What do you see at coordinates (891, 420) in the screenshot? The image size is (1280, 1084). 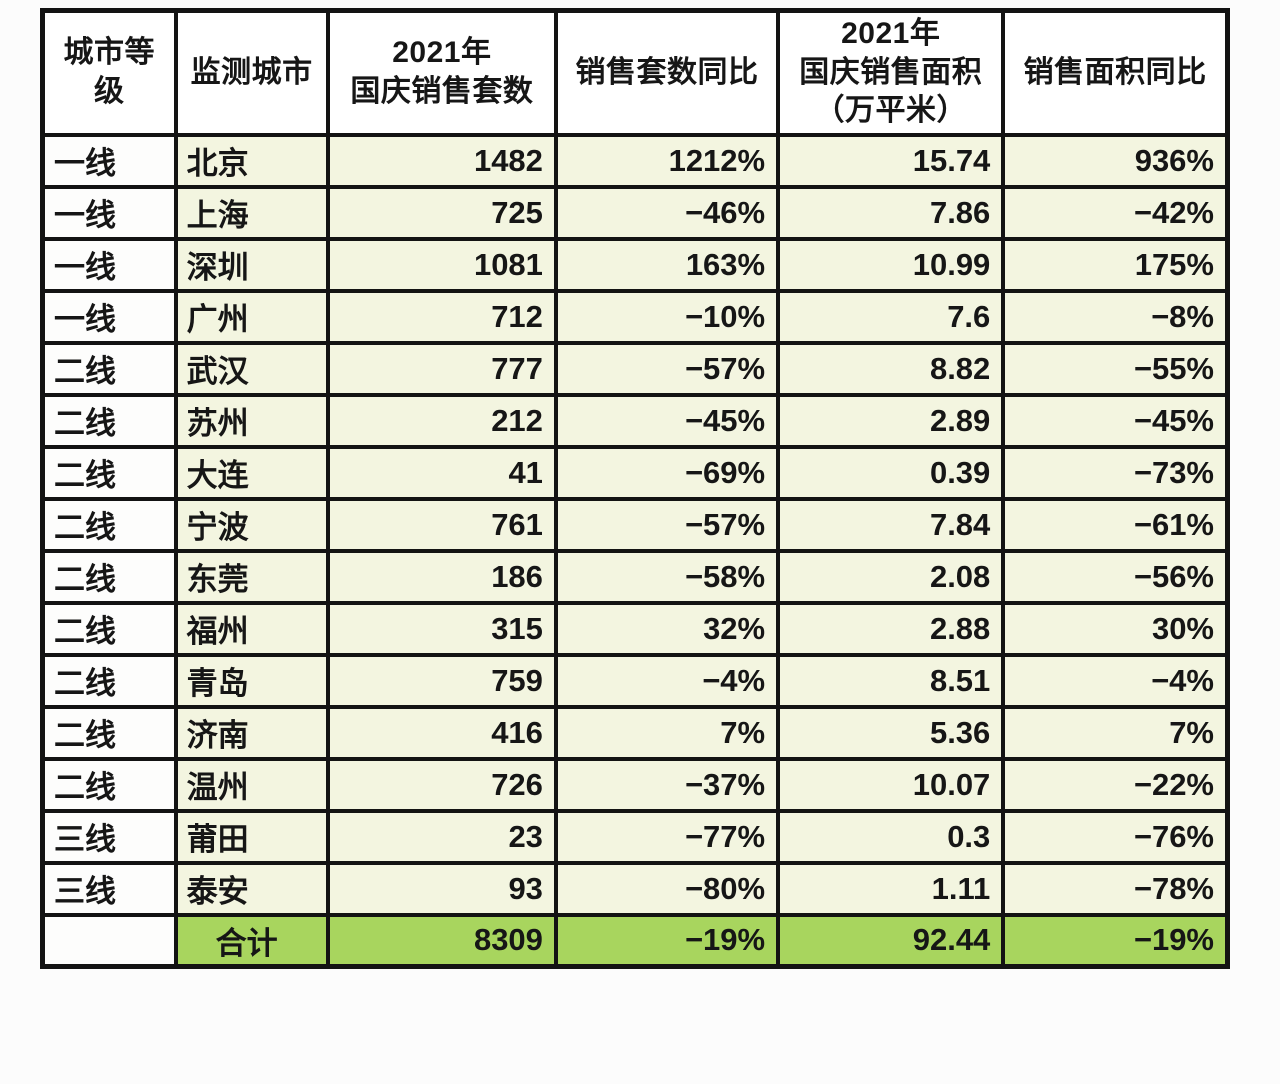 I see `cell-area-sold: 2.89` at bounding box center [891, 420].